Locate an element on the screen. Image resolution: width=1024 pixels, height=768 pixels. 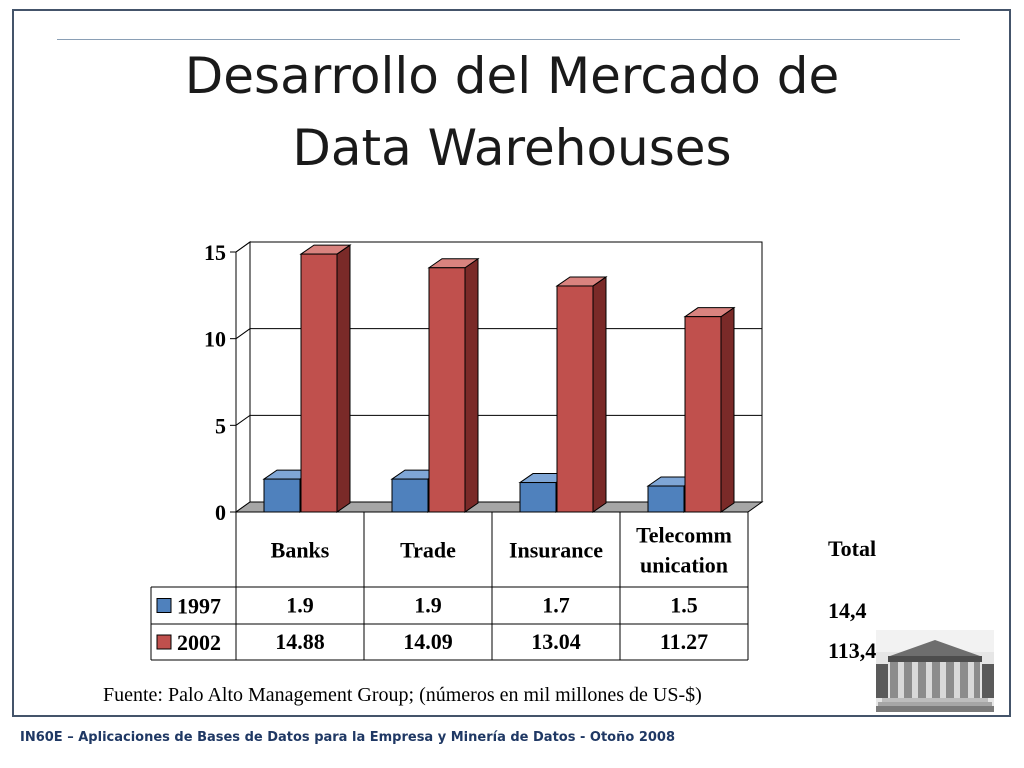
slide-title-line-2: Data Warehouses is located at coordinates (512, 148).